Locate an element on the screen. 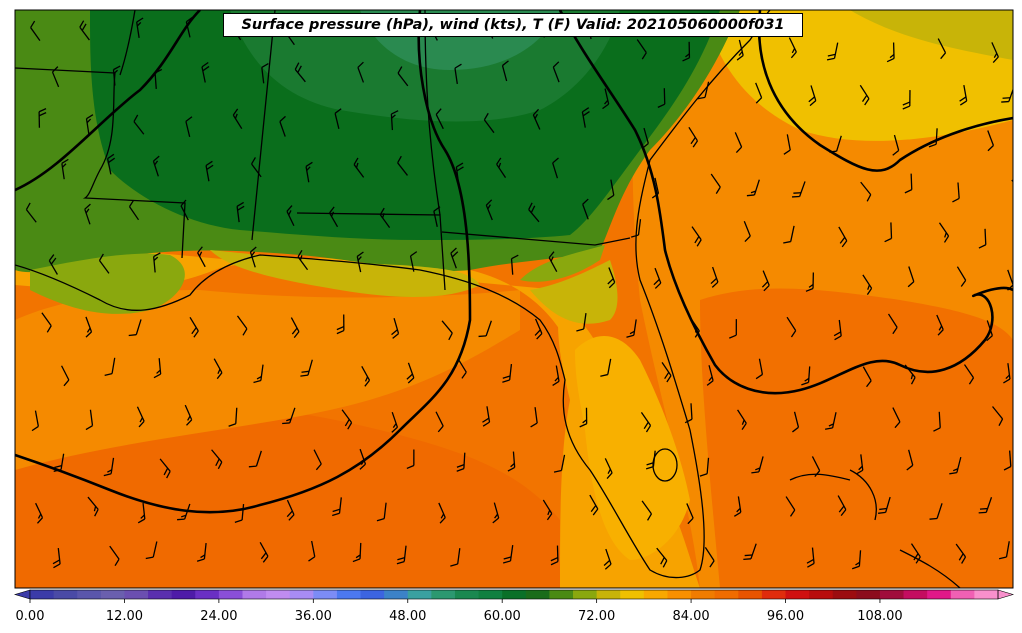  colorbar-tick-label: 72.00 is located at coordinates (596, 616).